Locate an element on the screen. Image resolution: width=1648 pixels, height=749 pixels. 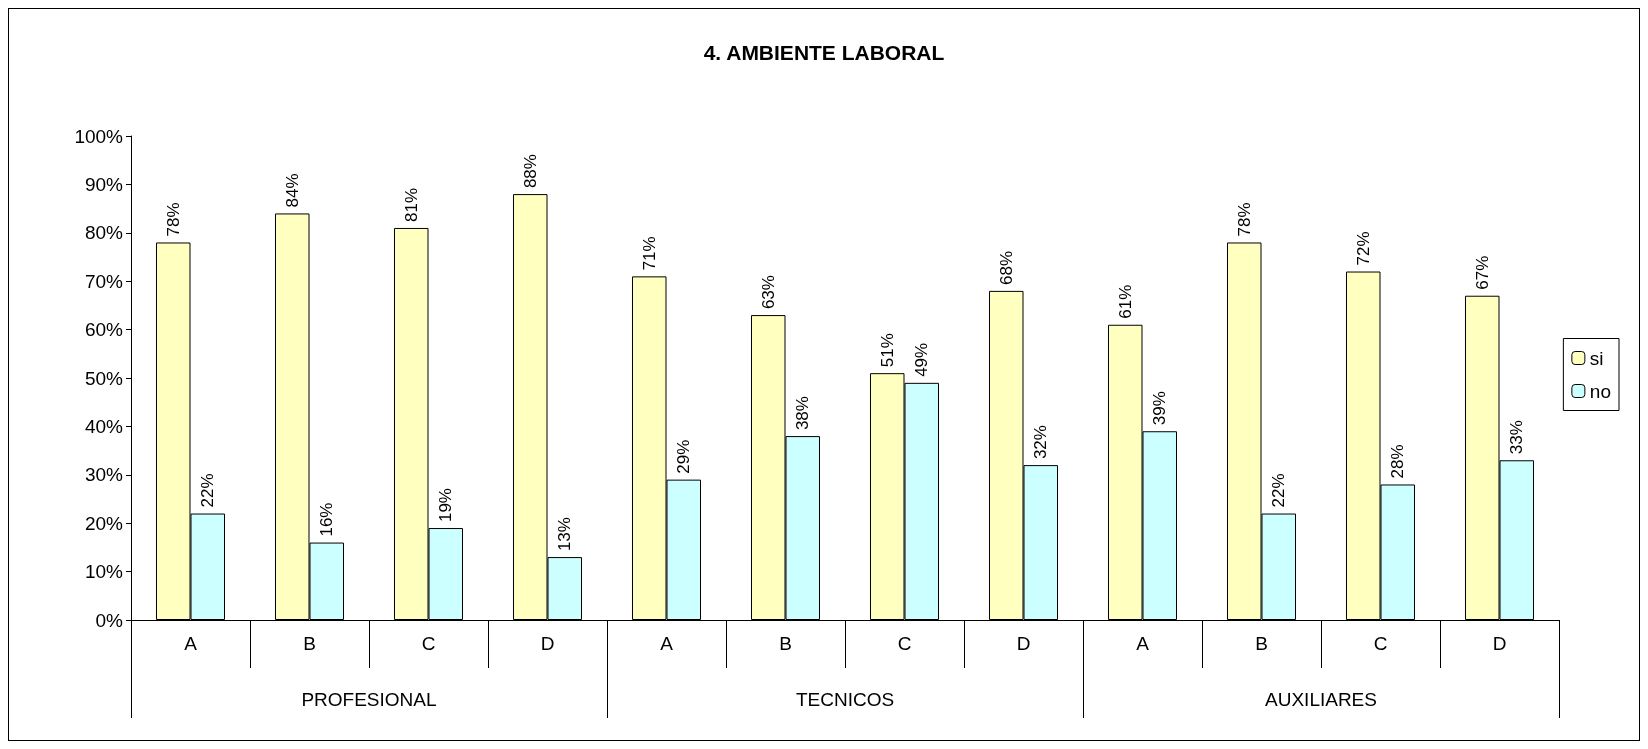
legend-label: no is located at coordinates (1600, 391).